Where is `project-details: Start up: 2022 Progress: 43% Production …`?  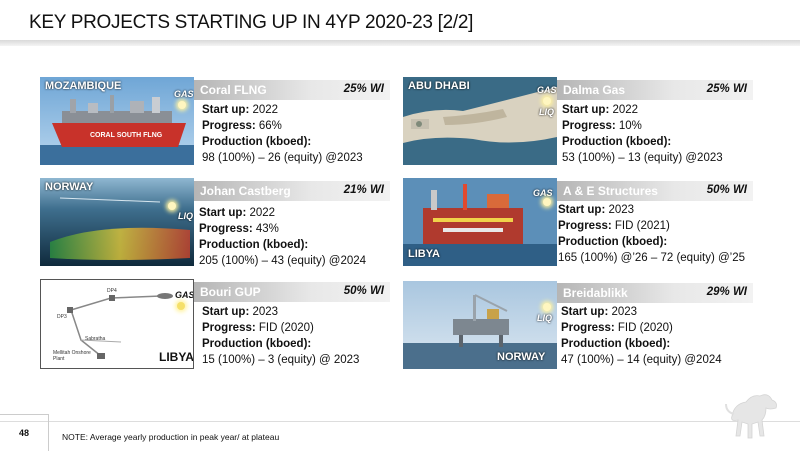
project-details: Start up: 2022 Progress: 43% Production … is located at coordinates (282, 237).